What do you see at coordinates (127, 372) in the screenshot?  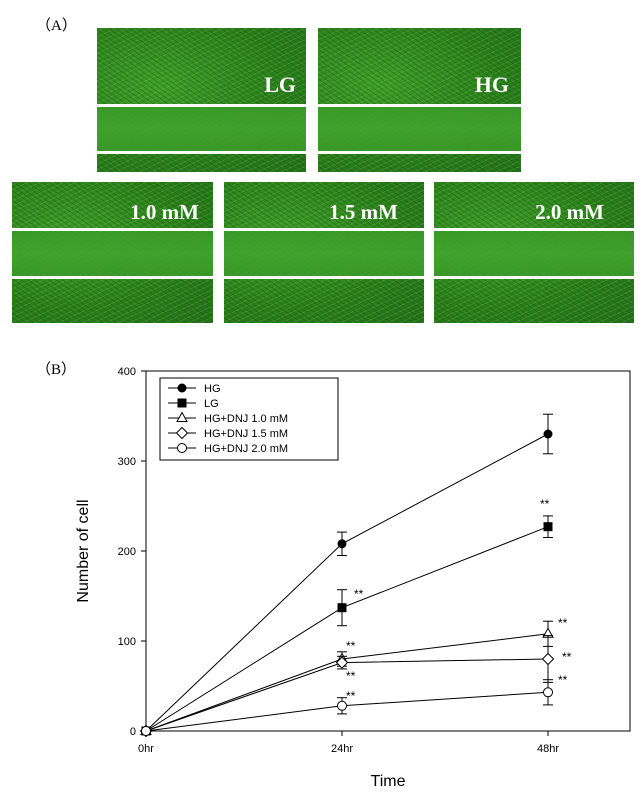 I see `y-tick-label: 400` at bounding box center [127, 372].